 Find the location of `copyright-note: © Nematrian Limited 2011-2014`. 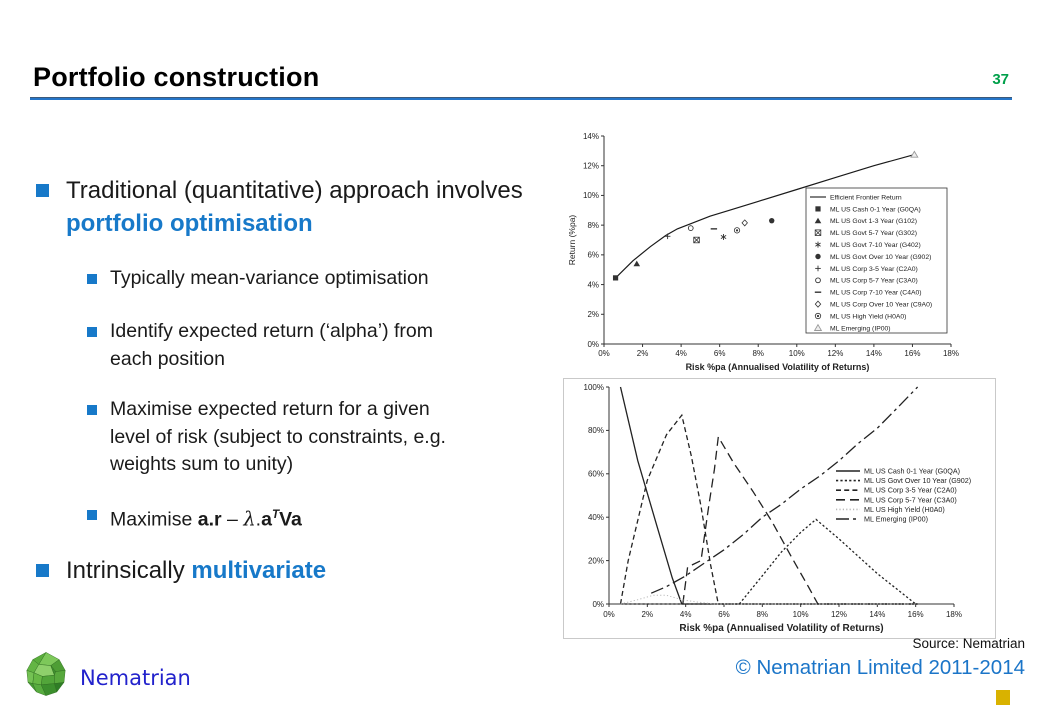

copyright-note: © Nematrian Limited 2011-2014 is located at coordinates (880, 667).